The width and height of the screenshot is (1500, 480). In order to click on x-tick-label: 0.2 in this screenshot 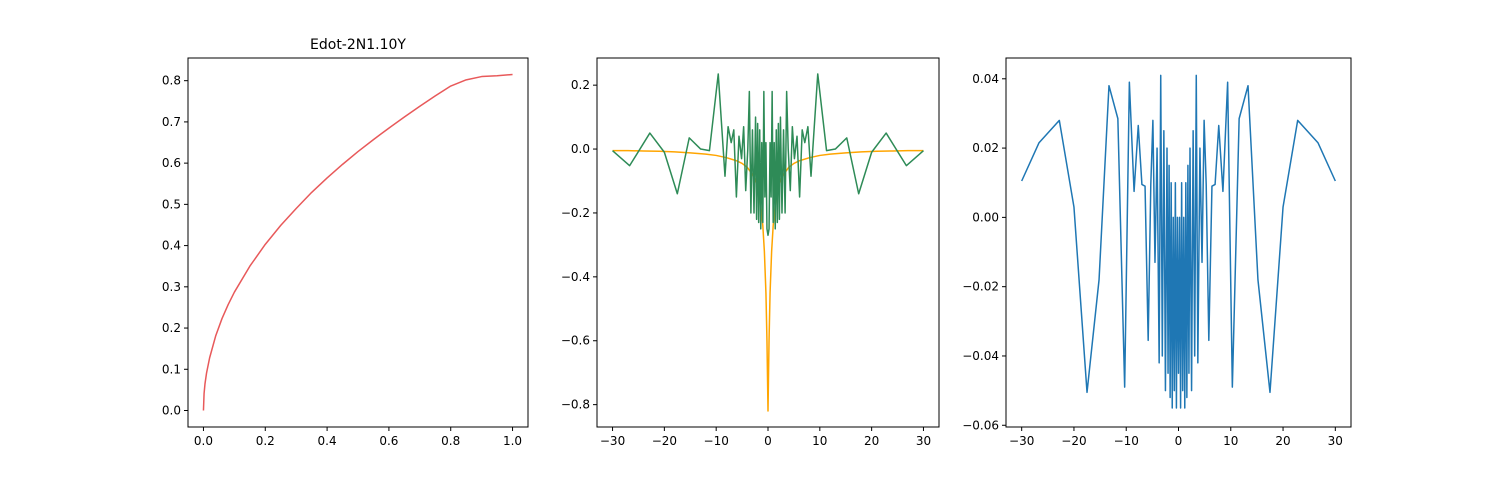, I will do `click(265, 441)`.